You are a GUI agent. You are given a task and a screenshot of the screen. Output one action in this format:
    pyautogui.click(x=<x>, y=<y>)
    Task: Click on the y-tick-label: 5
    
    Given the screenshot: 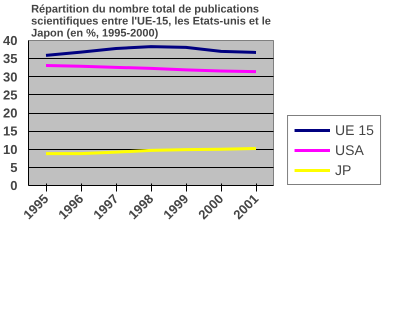 What is the action you would take?
    pyautogui.click(x=14, y=167)
    